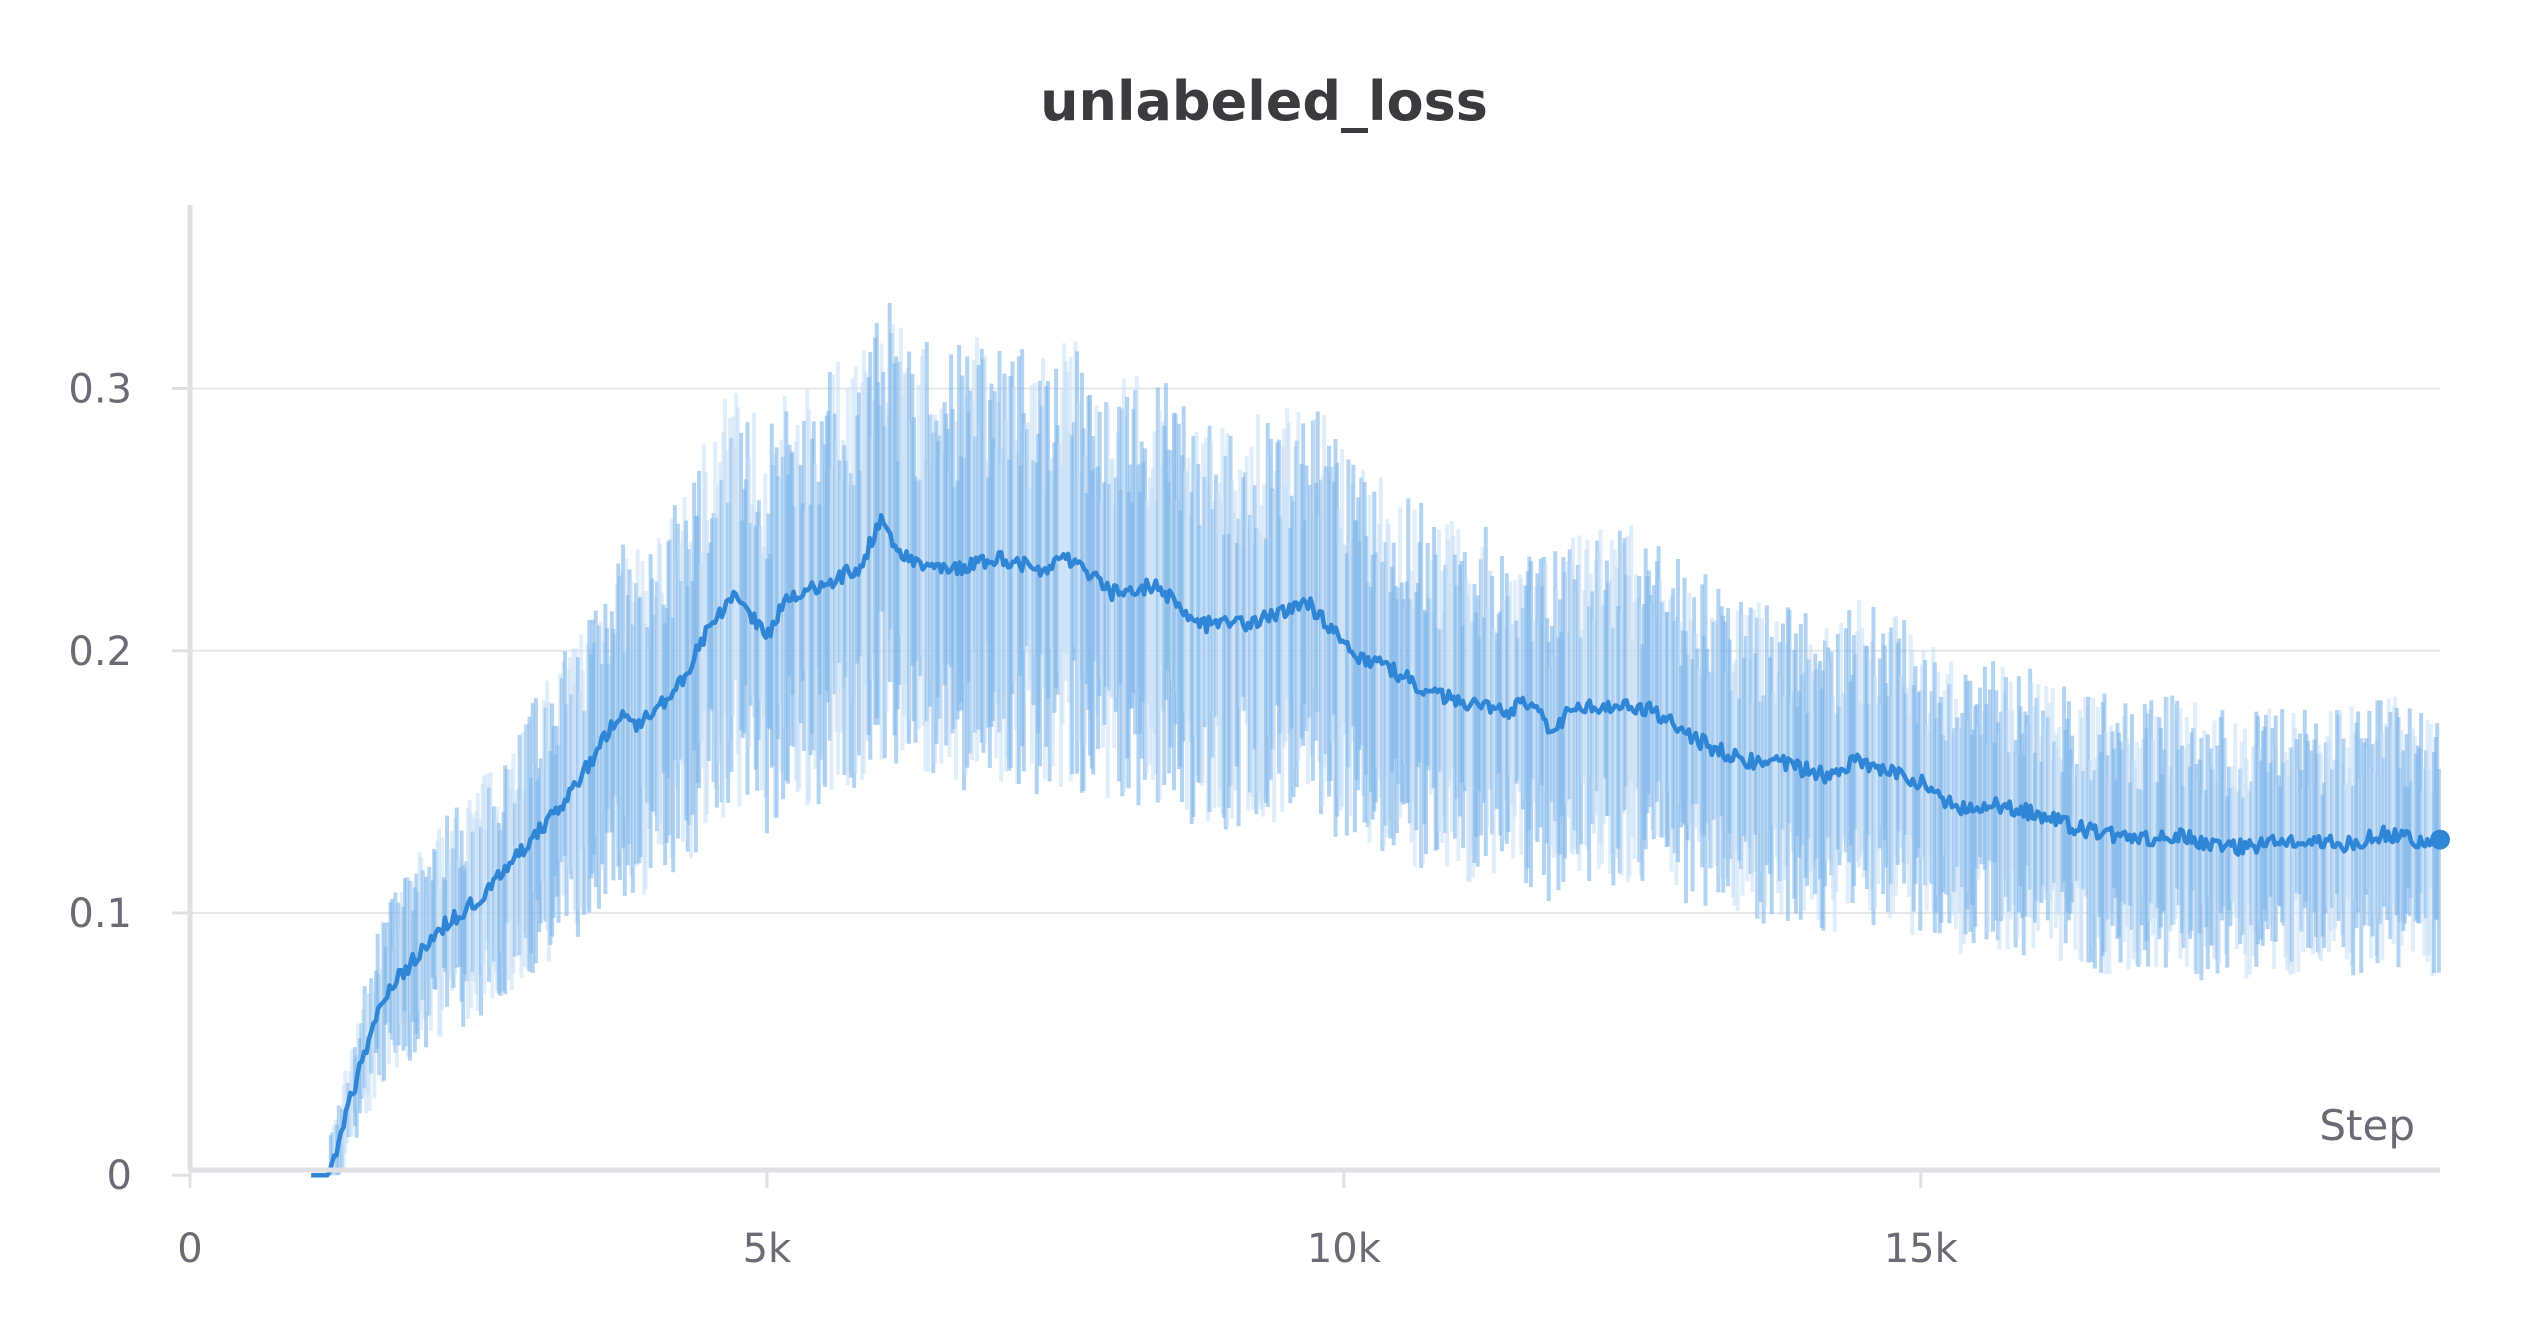 The width and height of the screenshot is (2528, 1328). What do you see at coordinates (119, 1176) in the screenshot?
I see `y-tick-label: 0` at bounding box center [119, 1176].